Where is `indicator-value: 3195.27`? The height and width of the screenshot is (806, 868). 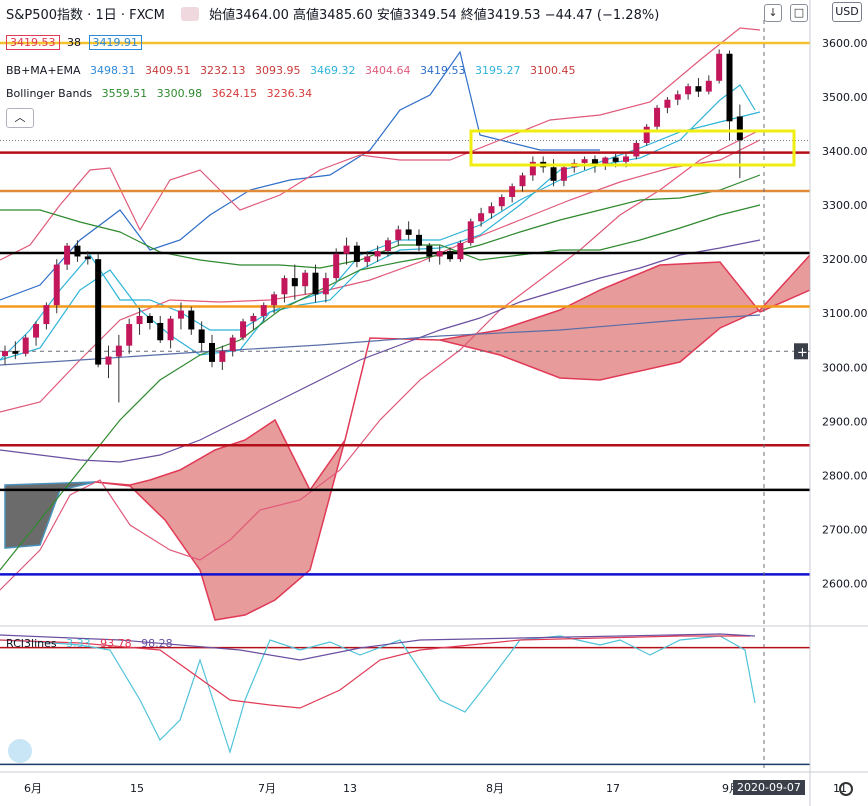 indicator-value: 3195.27 is located at coordinates (498, 70).